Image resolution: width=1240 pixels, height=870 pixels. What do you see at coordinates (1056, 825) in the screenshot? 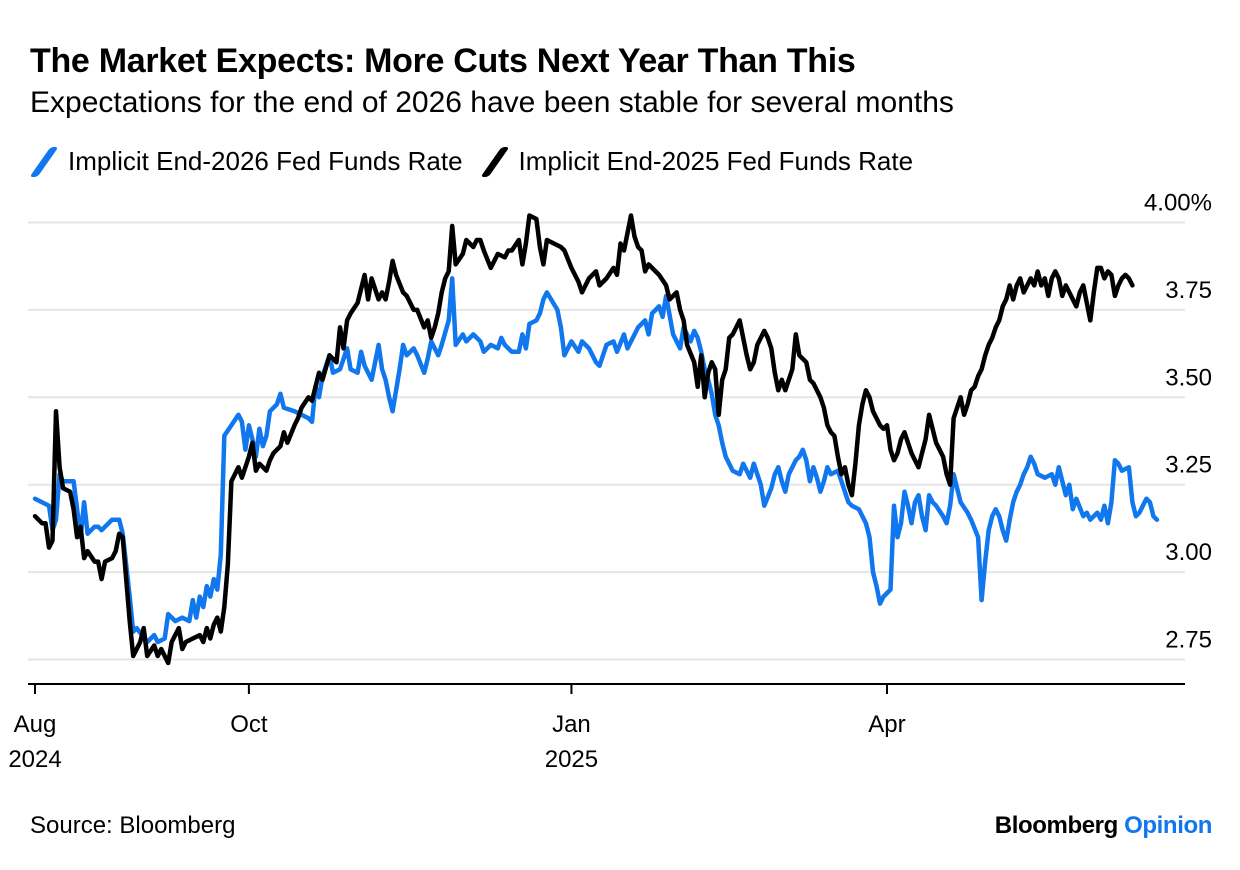
I see `brand-bloomberg: Bloomberg` at bounding box center [1056, 825].